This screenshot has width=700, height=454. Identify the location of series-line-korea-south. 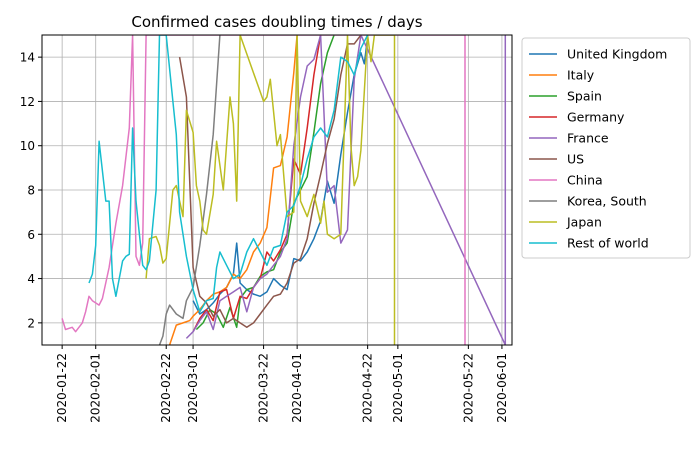
(189, 190).